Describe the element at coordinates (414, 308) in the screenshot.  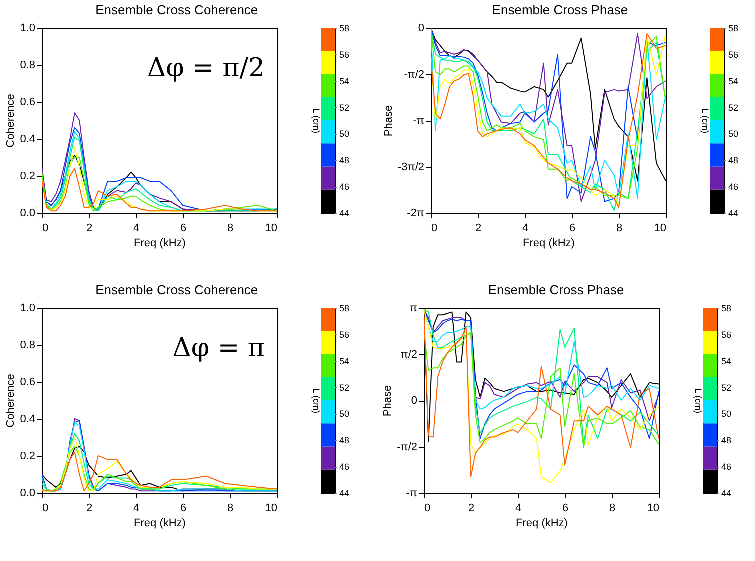
I see `y-tick-label: π` at that location.